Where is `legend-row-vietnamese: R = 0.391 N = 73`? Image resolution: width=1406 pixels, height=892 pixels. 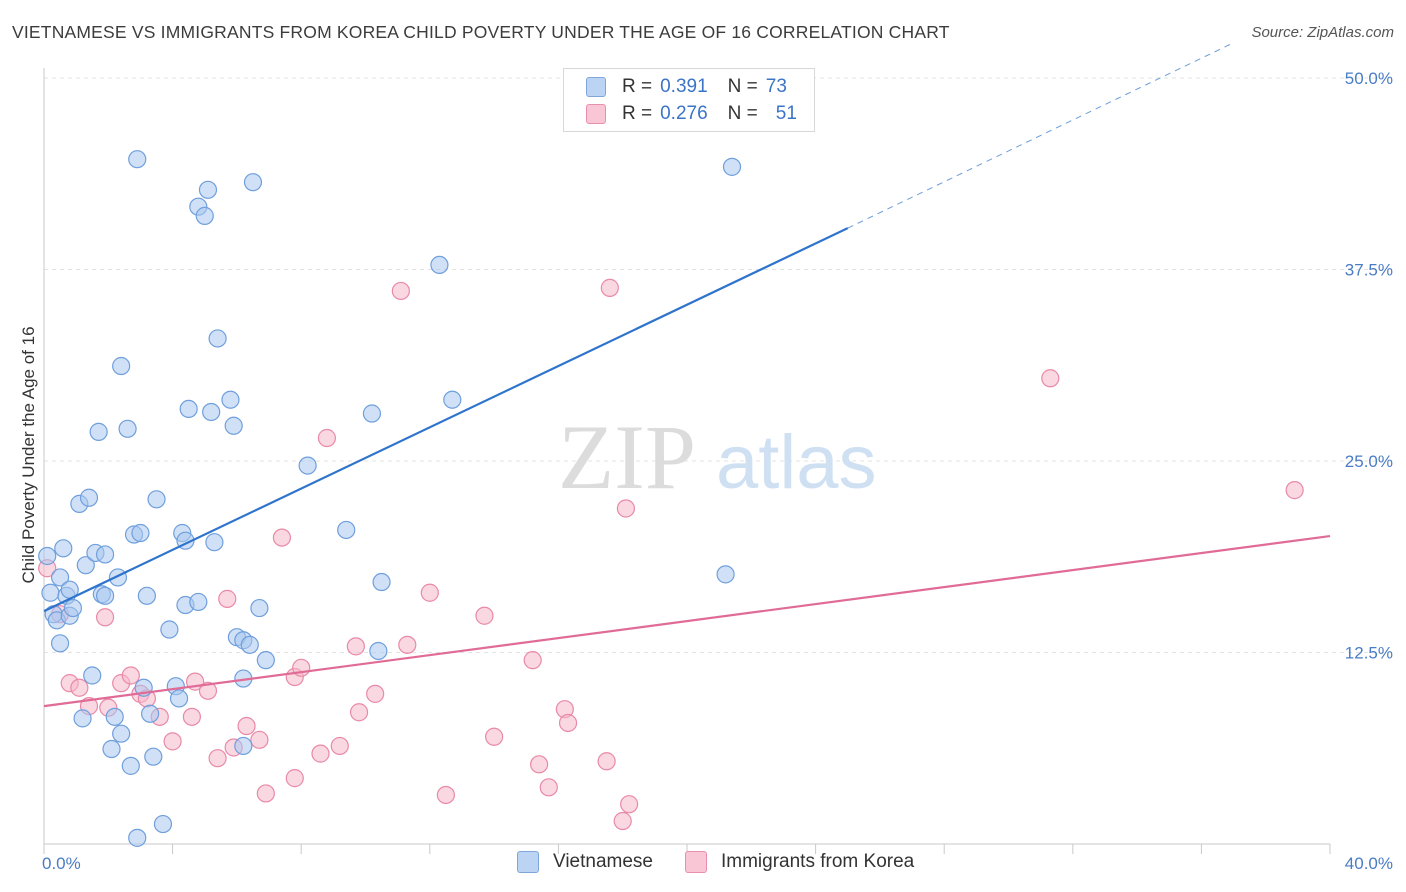 legend-row-vietnamese: R = 0.391 N = 73 is located at coordinates (686, 87).